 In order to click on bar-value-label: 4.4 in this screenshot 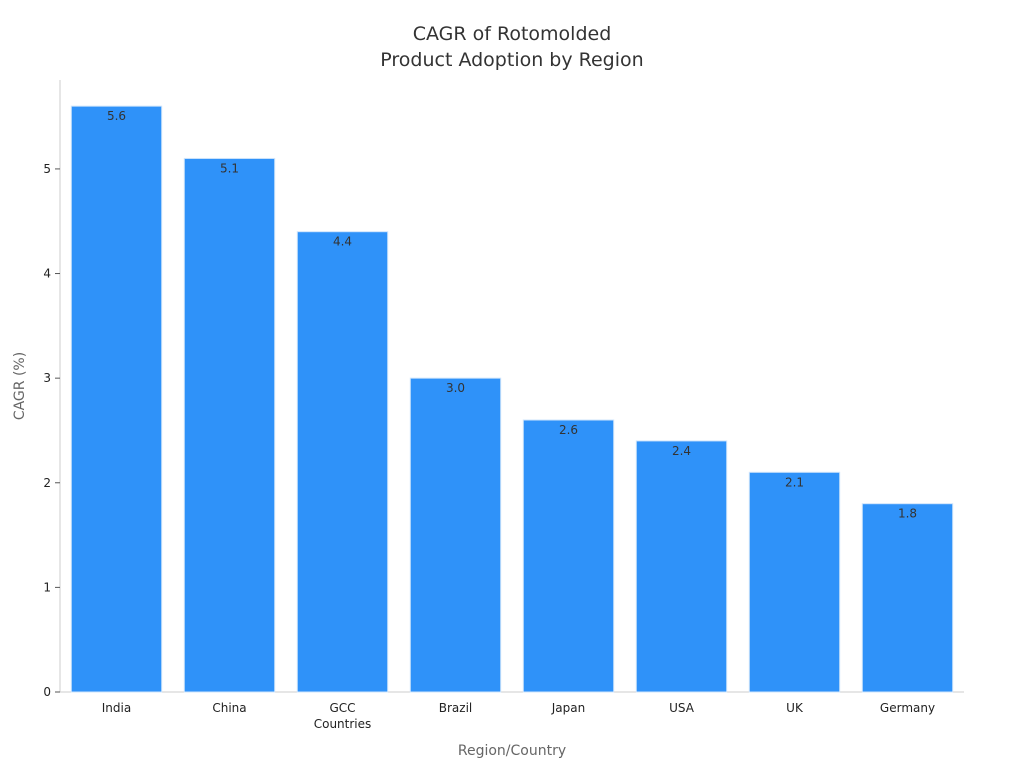, I will do `click(342, 242)`.